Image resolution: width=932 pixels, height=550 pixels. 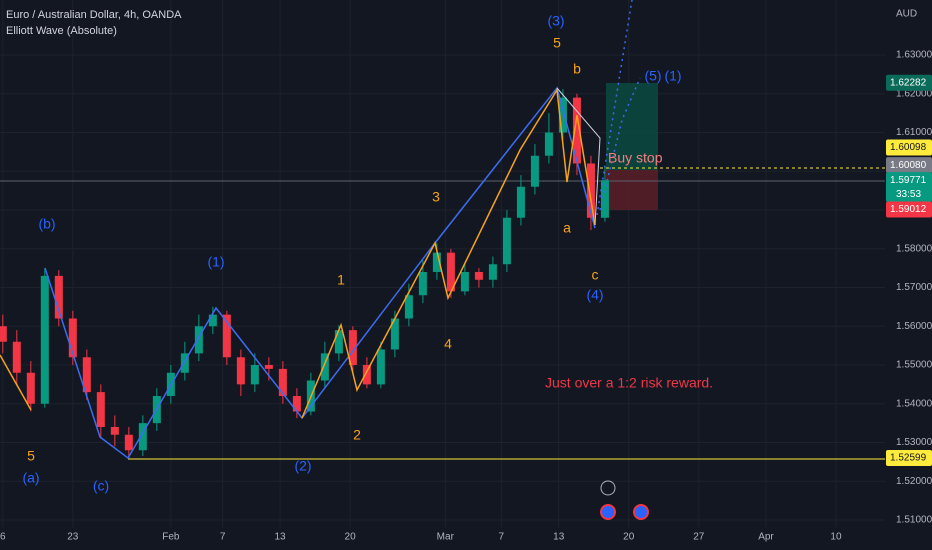 I want to click on x-tick-label: Feb, so click(x=171, y=537).